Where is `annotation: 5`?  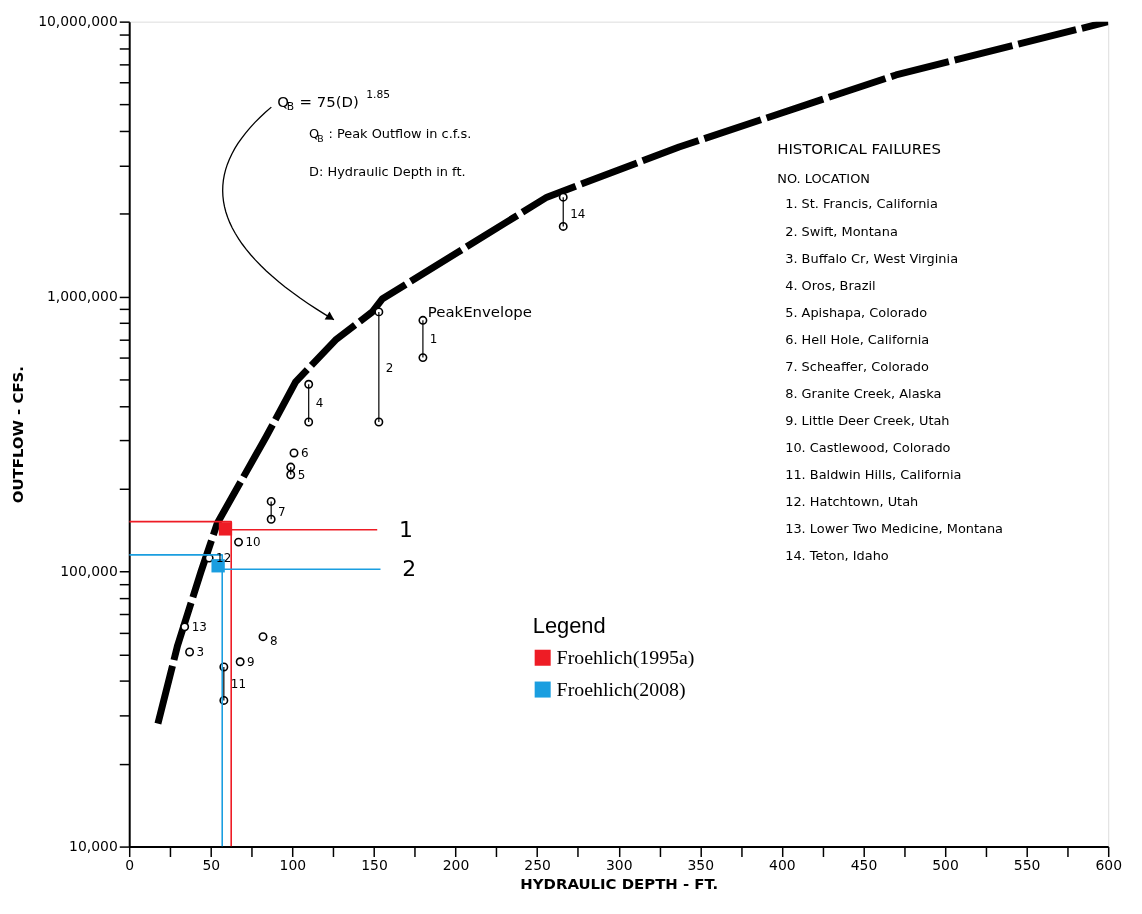 annotation: 5 is located at coordinates (301, 474).